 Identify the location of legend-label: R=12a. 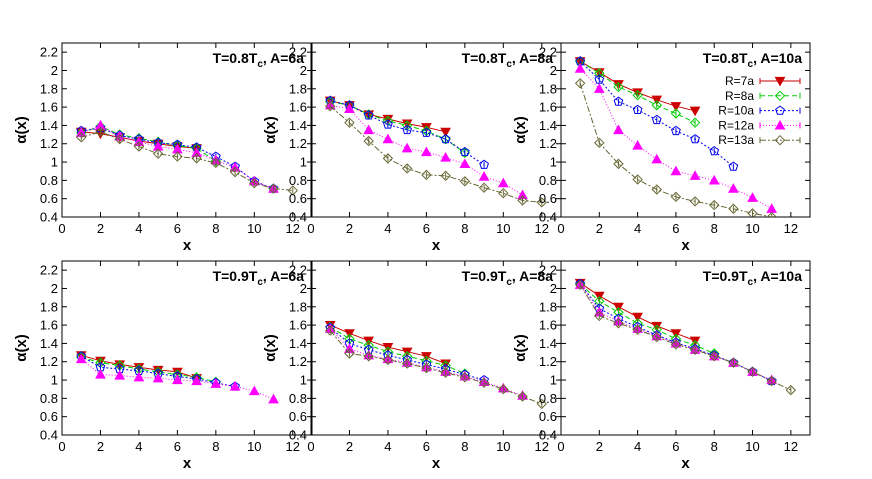
(736, 125).